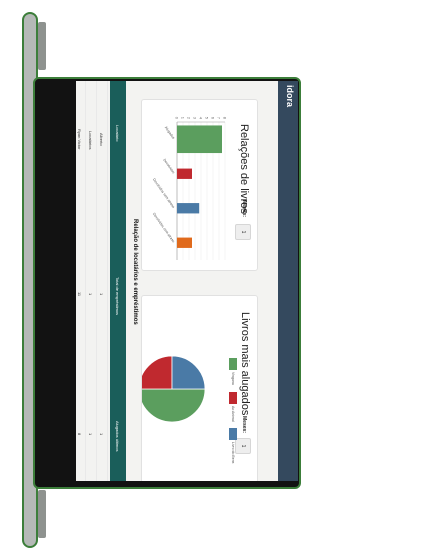  I want to click on legend-label: Vingana, so click(233, 378).